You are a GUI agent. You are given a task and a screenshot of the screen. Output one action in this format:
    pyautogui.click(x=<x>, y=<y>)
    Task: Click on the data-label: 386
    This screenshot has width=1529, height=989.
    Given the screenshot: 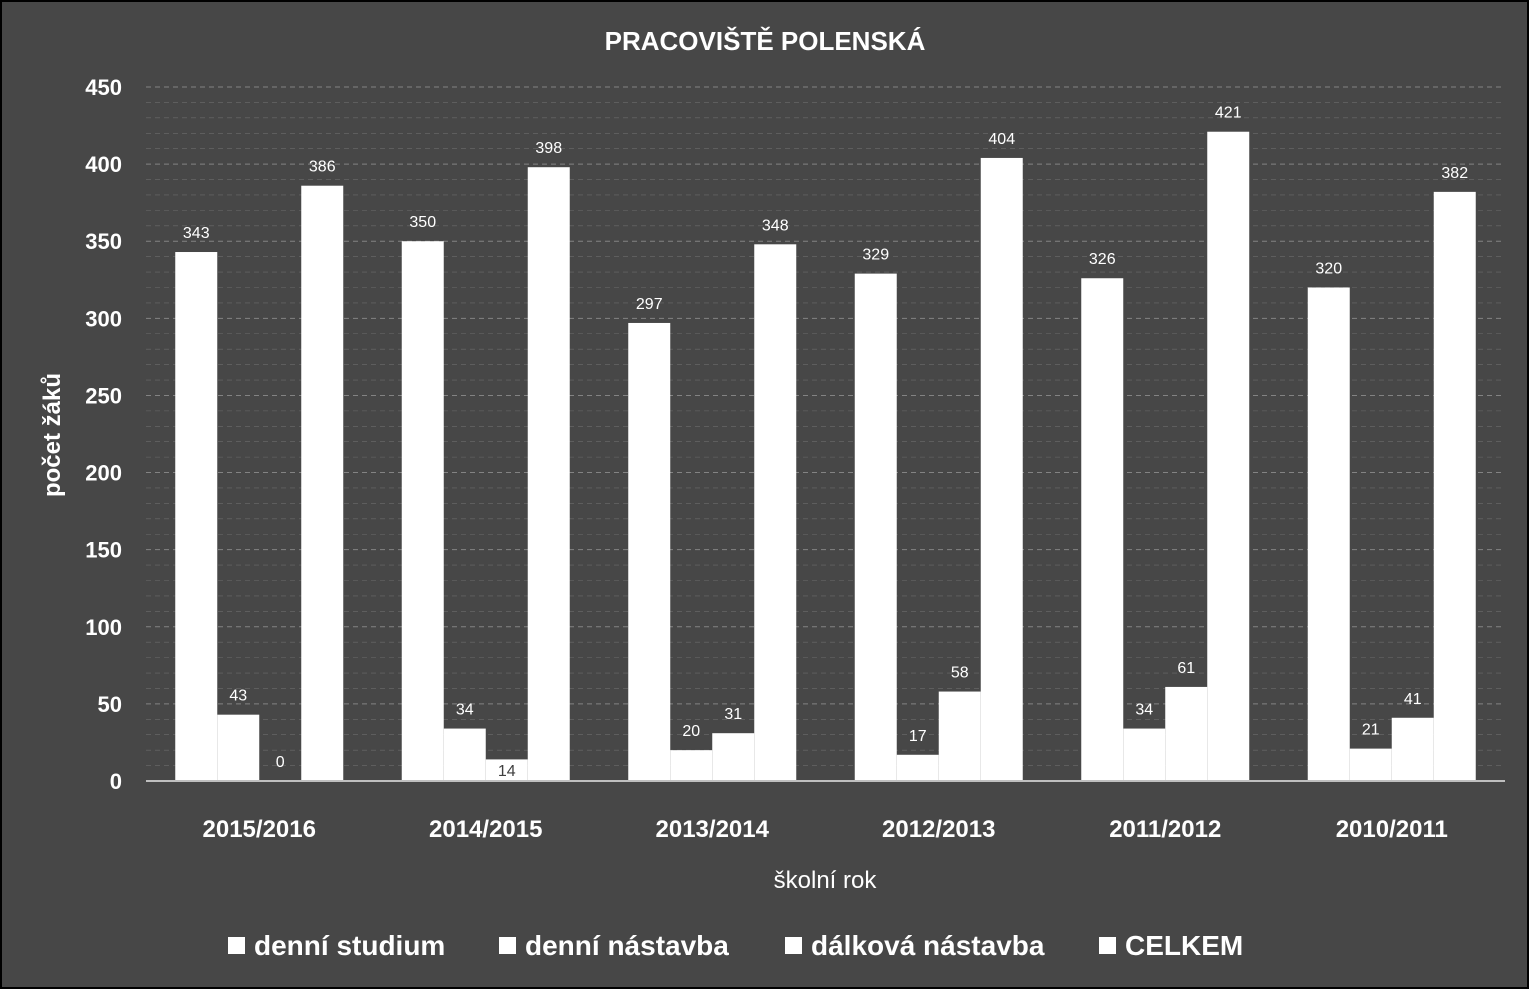 What is the action you would take?
    pyautogui.click(x=322, y=167)
    